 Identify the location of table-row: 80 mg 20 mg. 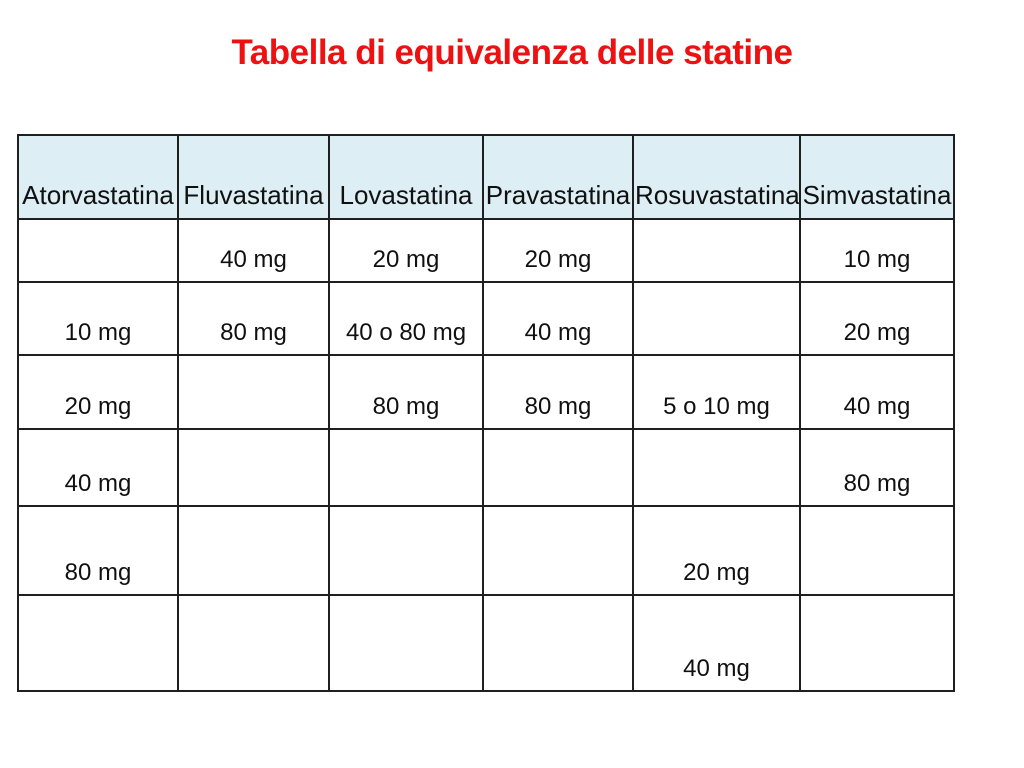
(486, 550).